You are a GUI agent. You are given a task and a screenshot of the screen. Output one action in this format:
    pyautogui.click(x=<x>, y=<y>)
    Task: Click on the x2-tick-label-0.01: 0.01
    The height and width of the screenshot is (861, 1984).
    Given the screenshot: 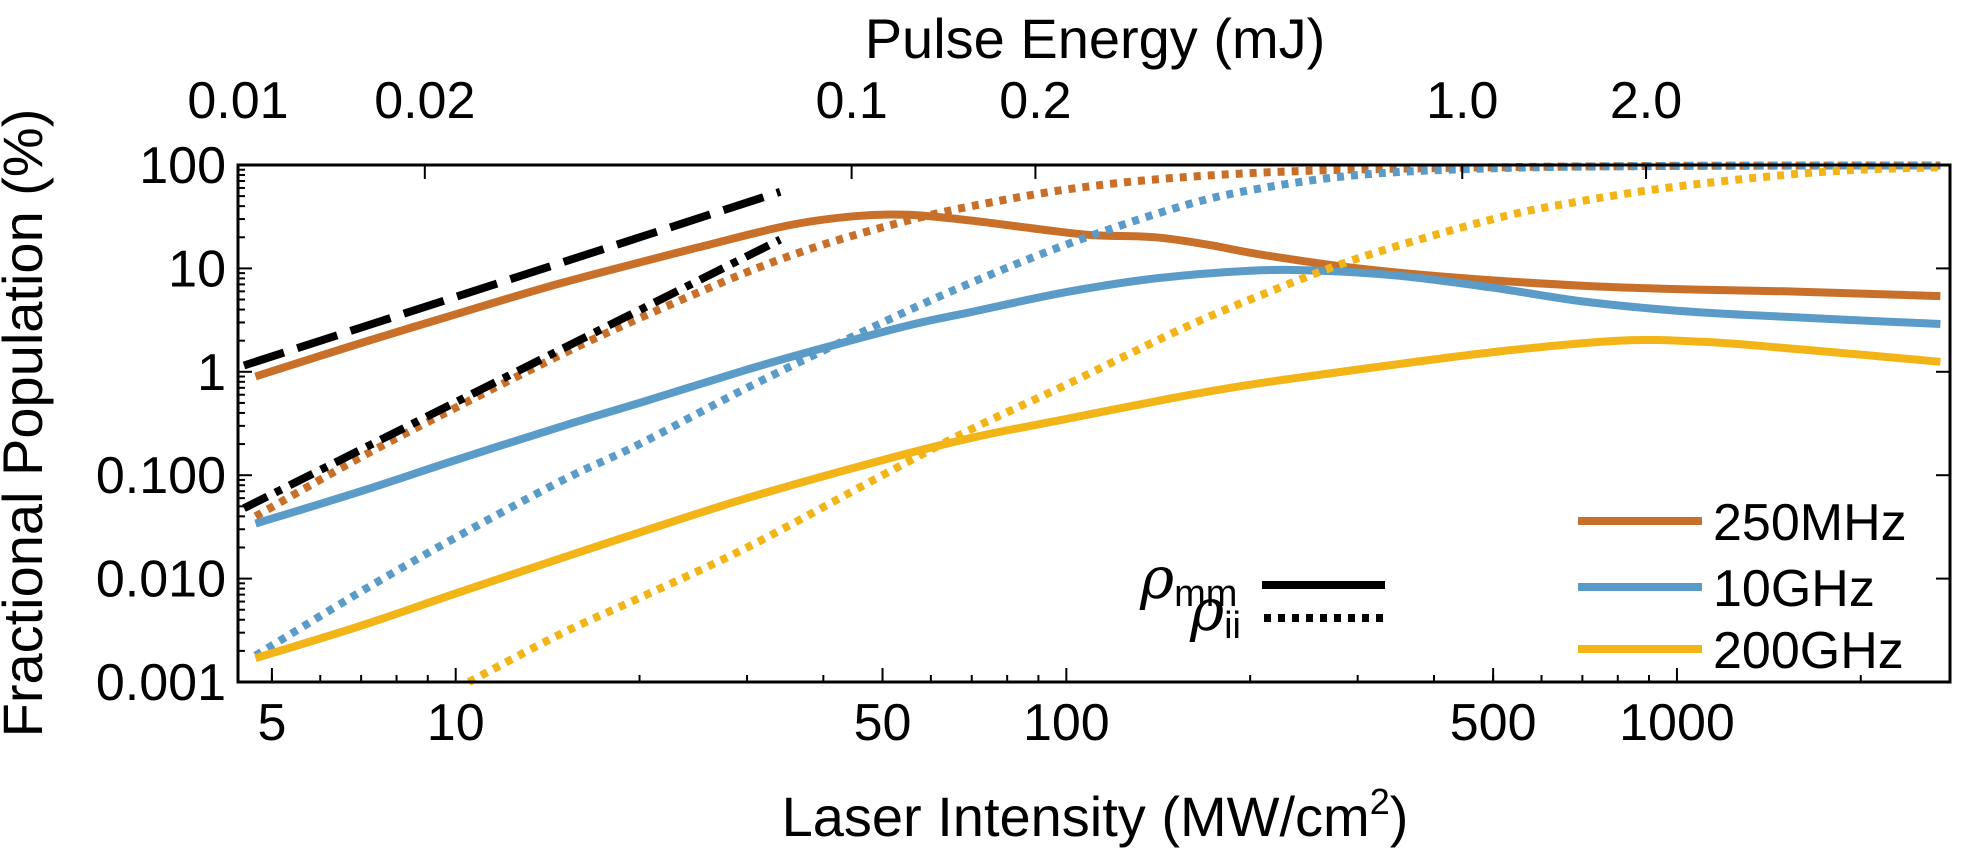 What is the action you would take?
    pyautogui.click(x=237, y=101)
    